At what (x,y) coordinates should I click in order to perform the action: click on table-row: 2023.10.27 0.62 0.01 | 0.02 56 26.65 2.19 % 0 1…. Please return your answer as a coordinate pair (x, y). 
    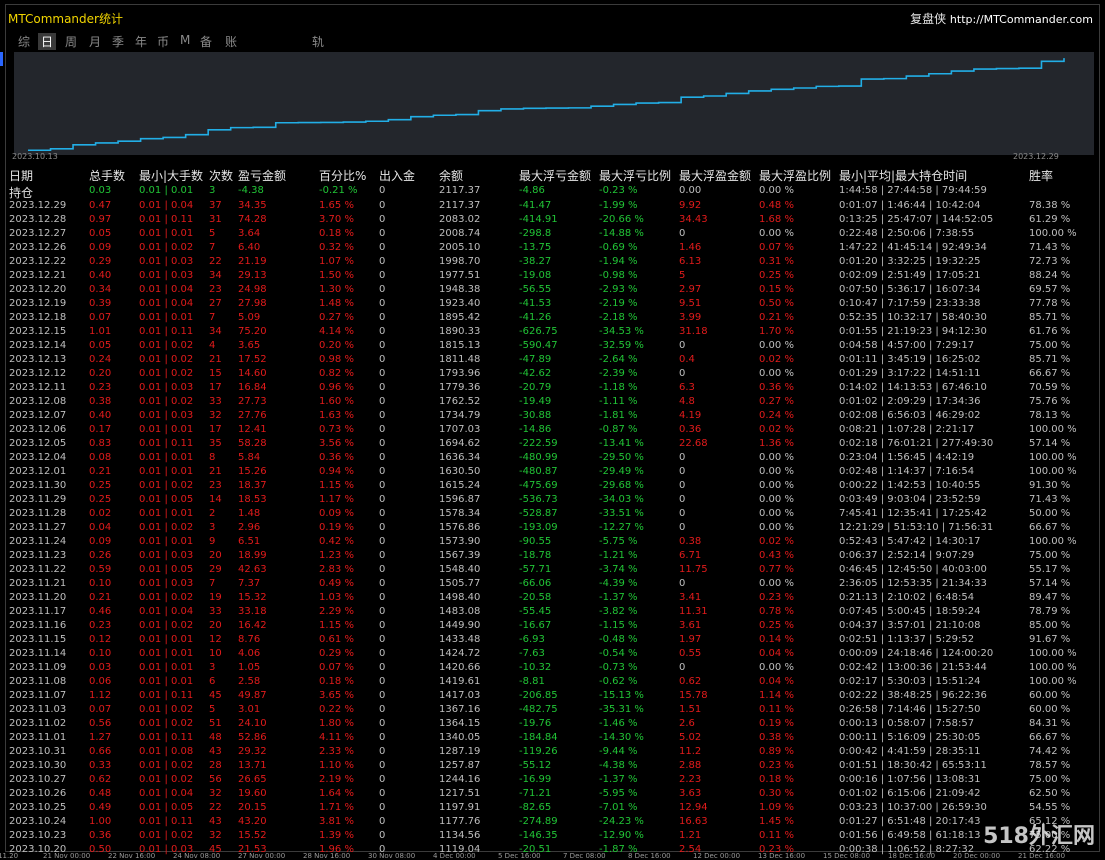
    Looking at the image, I should click on (552, 780).